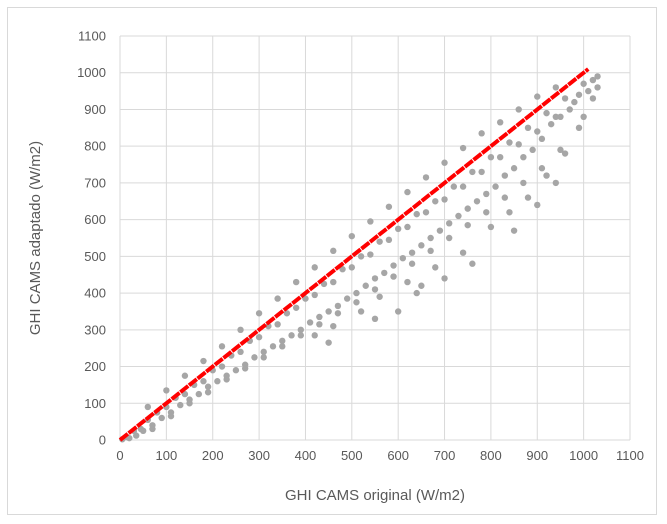  Describe the element at coordinates (213, 455) in the screenshot. I see `x-tick-label: 200` at that location.